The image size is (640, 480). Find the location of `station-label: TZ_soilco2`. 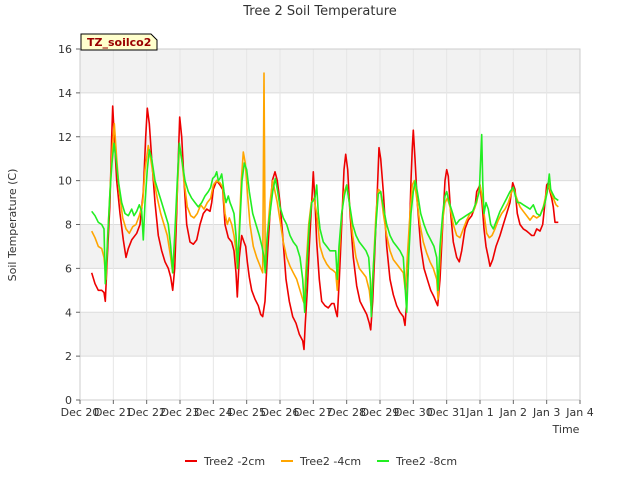

station-label: TZ_soilco2 is located at coordinates (119, 42).